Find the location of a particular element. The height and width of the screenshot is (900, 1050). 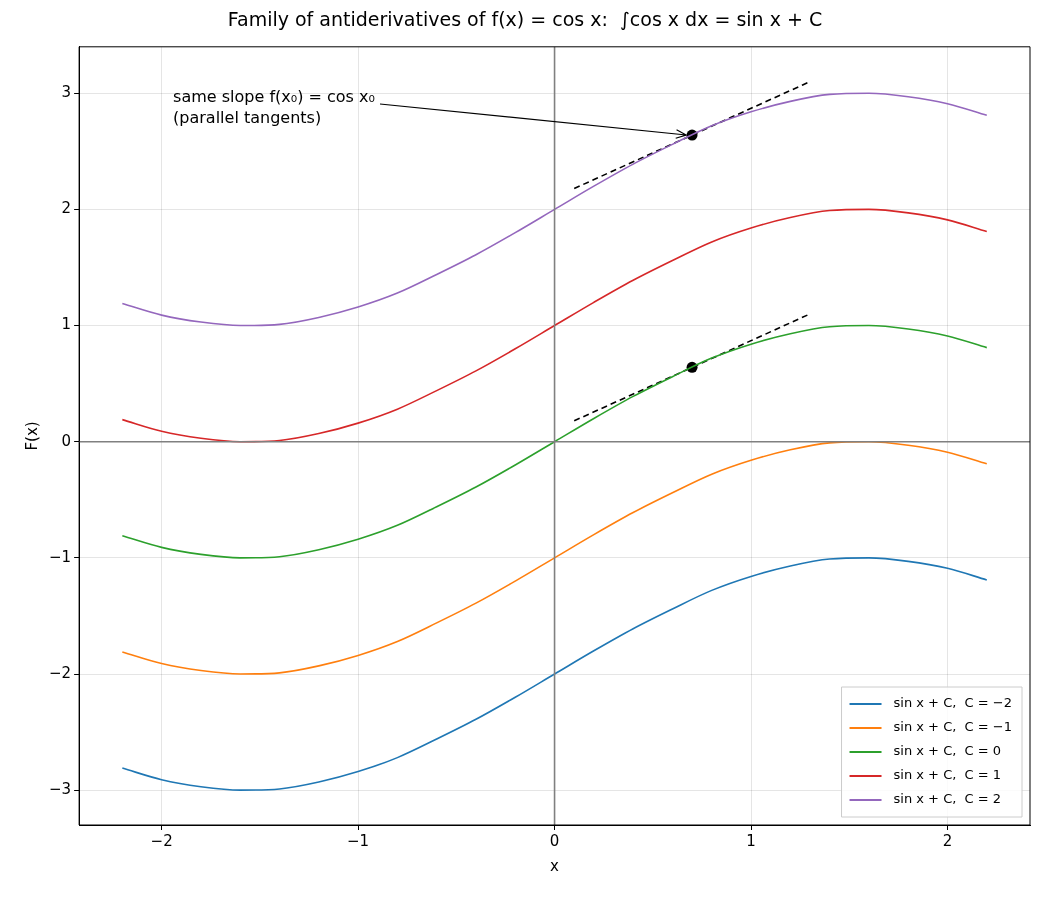

chart-title: Family of antiderivatives of f(x) = cos x: ∫cos x dx = sin x + C is located at coordinates (525, 20).